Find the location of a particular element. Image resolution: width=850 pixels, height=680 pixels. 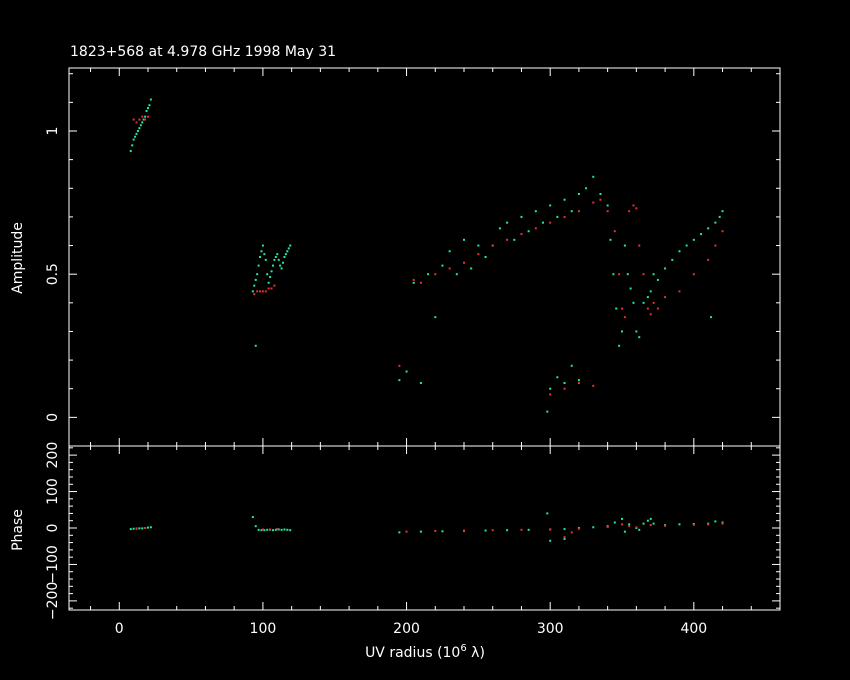

y-tick-label: −100 is located at coordinates (53, 564).